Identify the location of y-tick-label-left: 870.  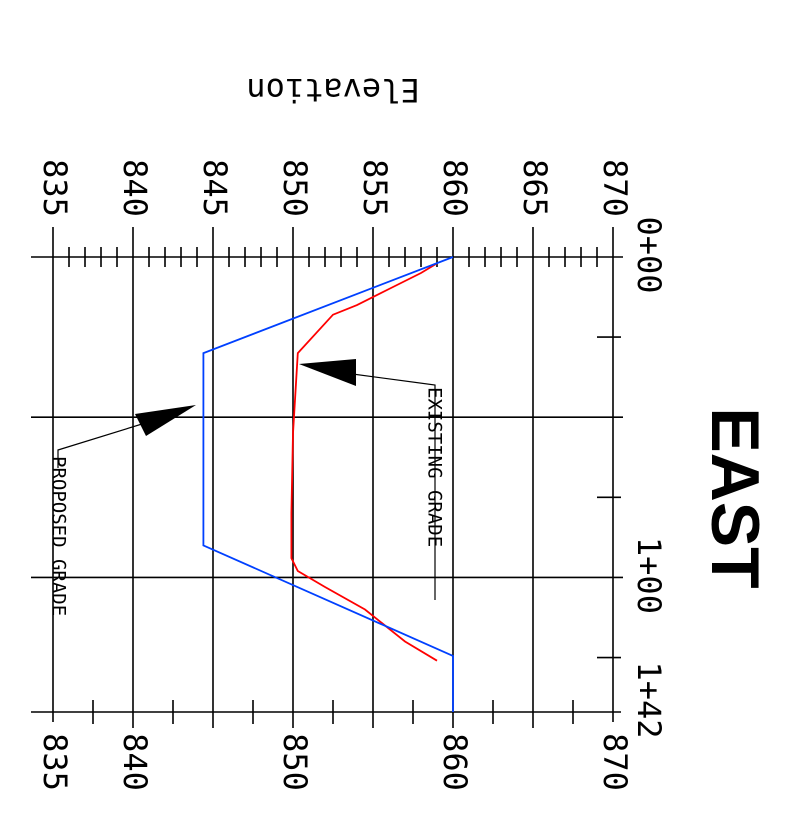
(615, 188).